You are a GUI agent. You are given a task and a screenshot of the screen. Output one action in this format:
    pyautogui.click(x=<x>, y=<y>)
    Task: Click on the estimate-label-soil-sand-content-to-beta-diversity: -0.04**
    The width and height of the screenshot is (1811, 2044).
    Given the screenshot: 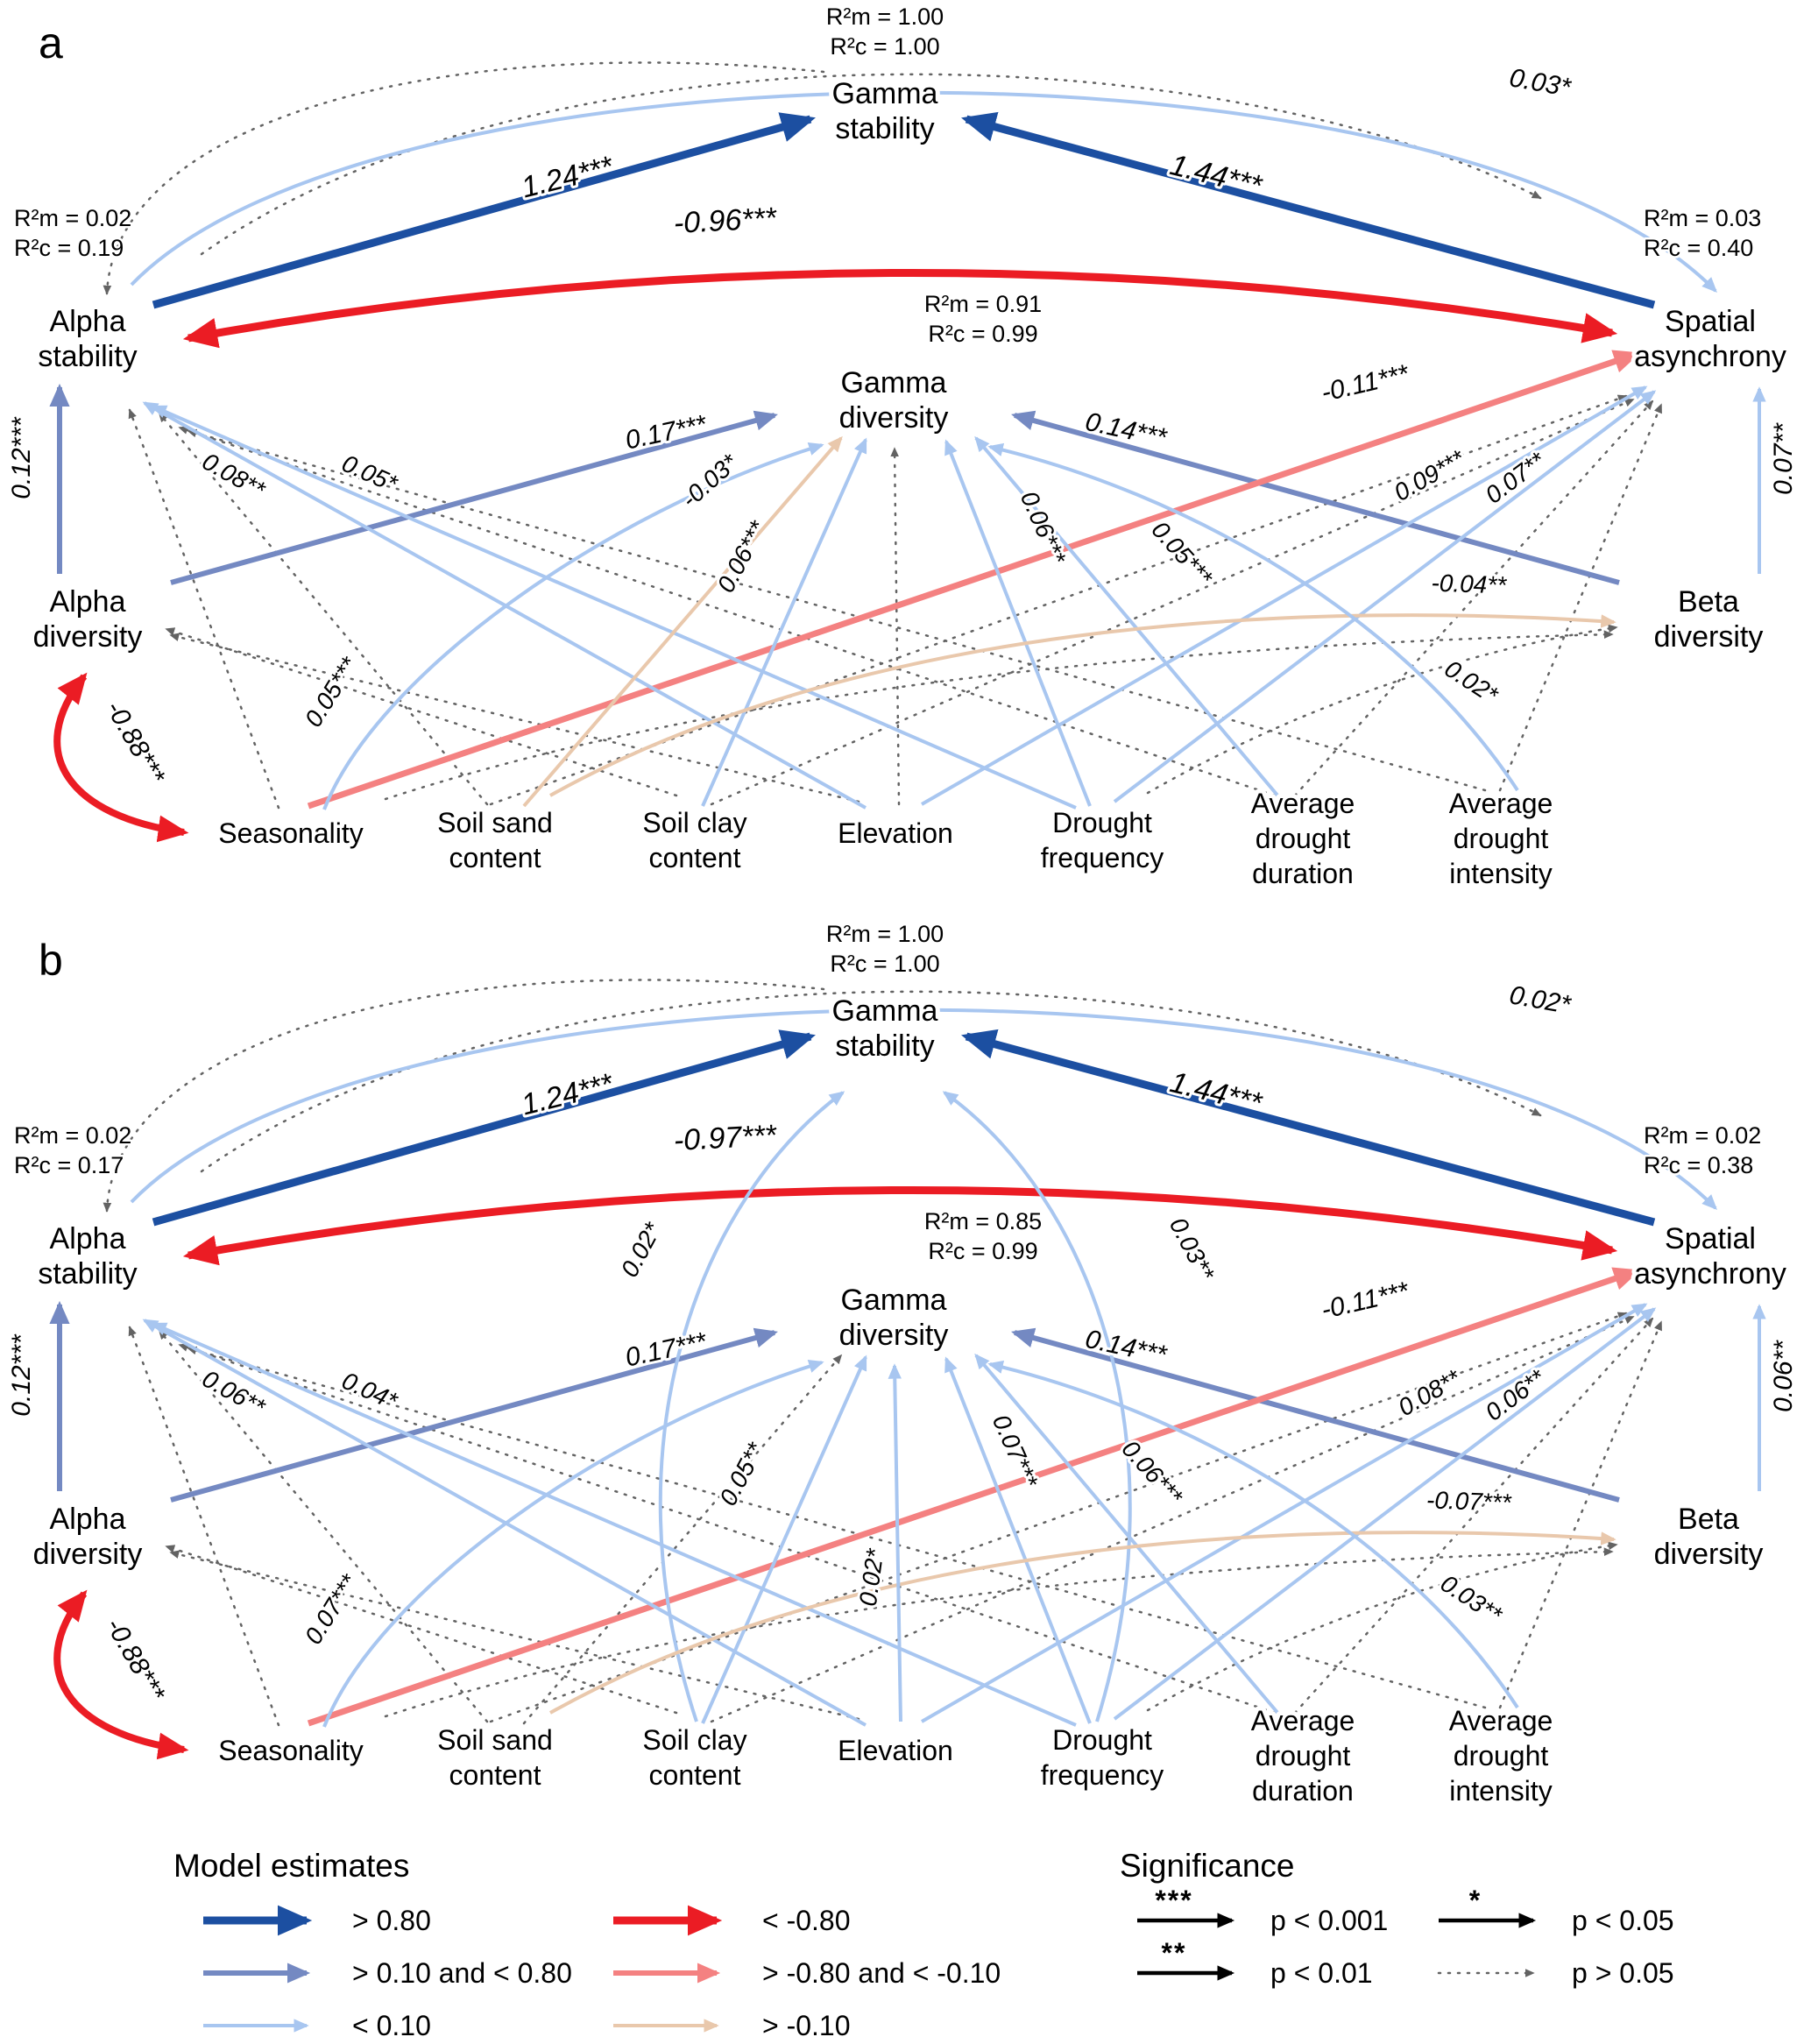 What is the action you would take?
    pyautogui.click(x=1469, y=584)
    